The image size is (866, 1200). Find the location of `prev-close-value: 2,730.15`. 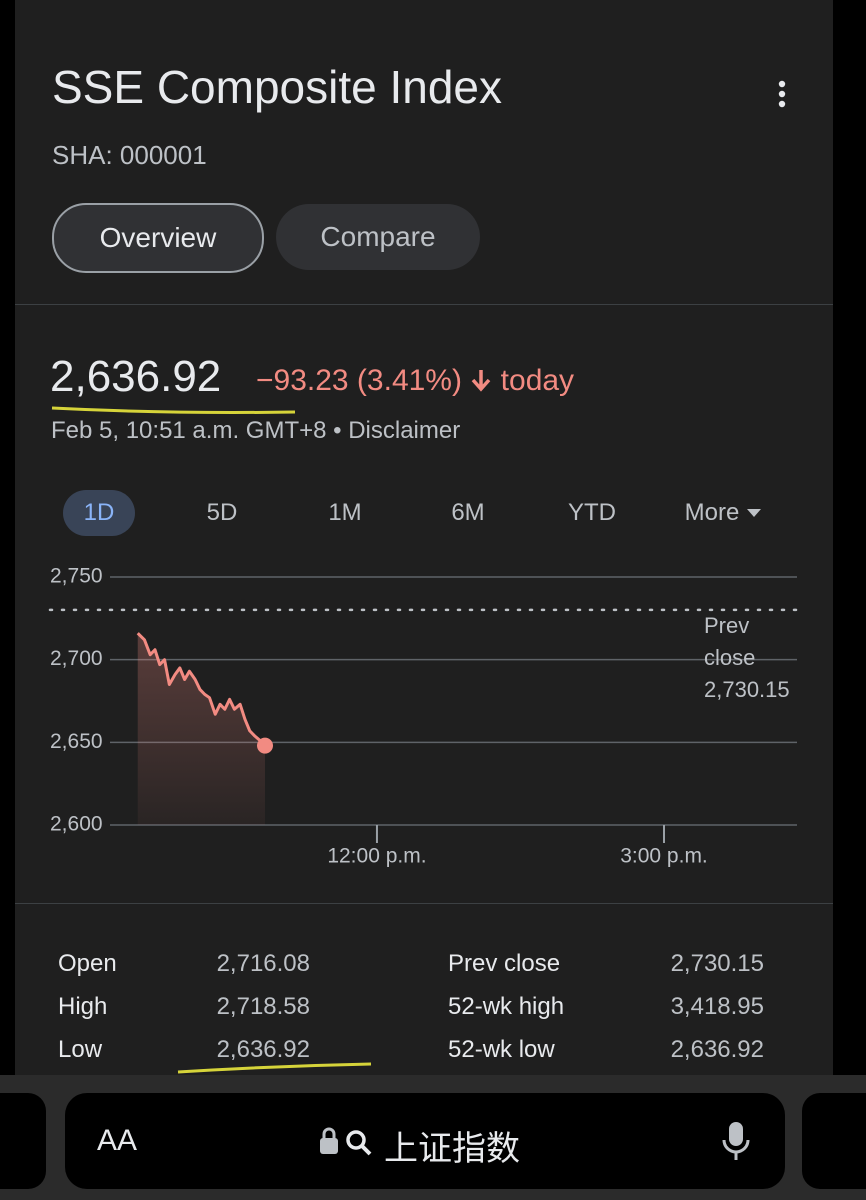

prev-close-value: 2,730.15 is located at coordinates (747, 689).